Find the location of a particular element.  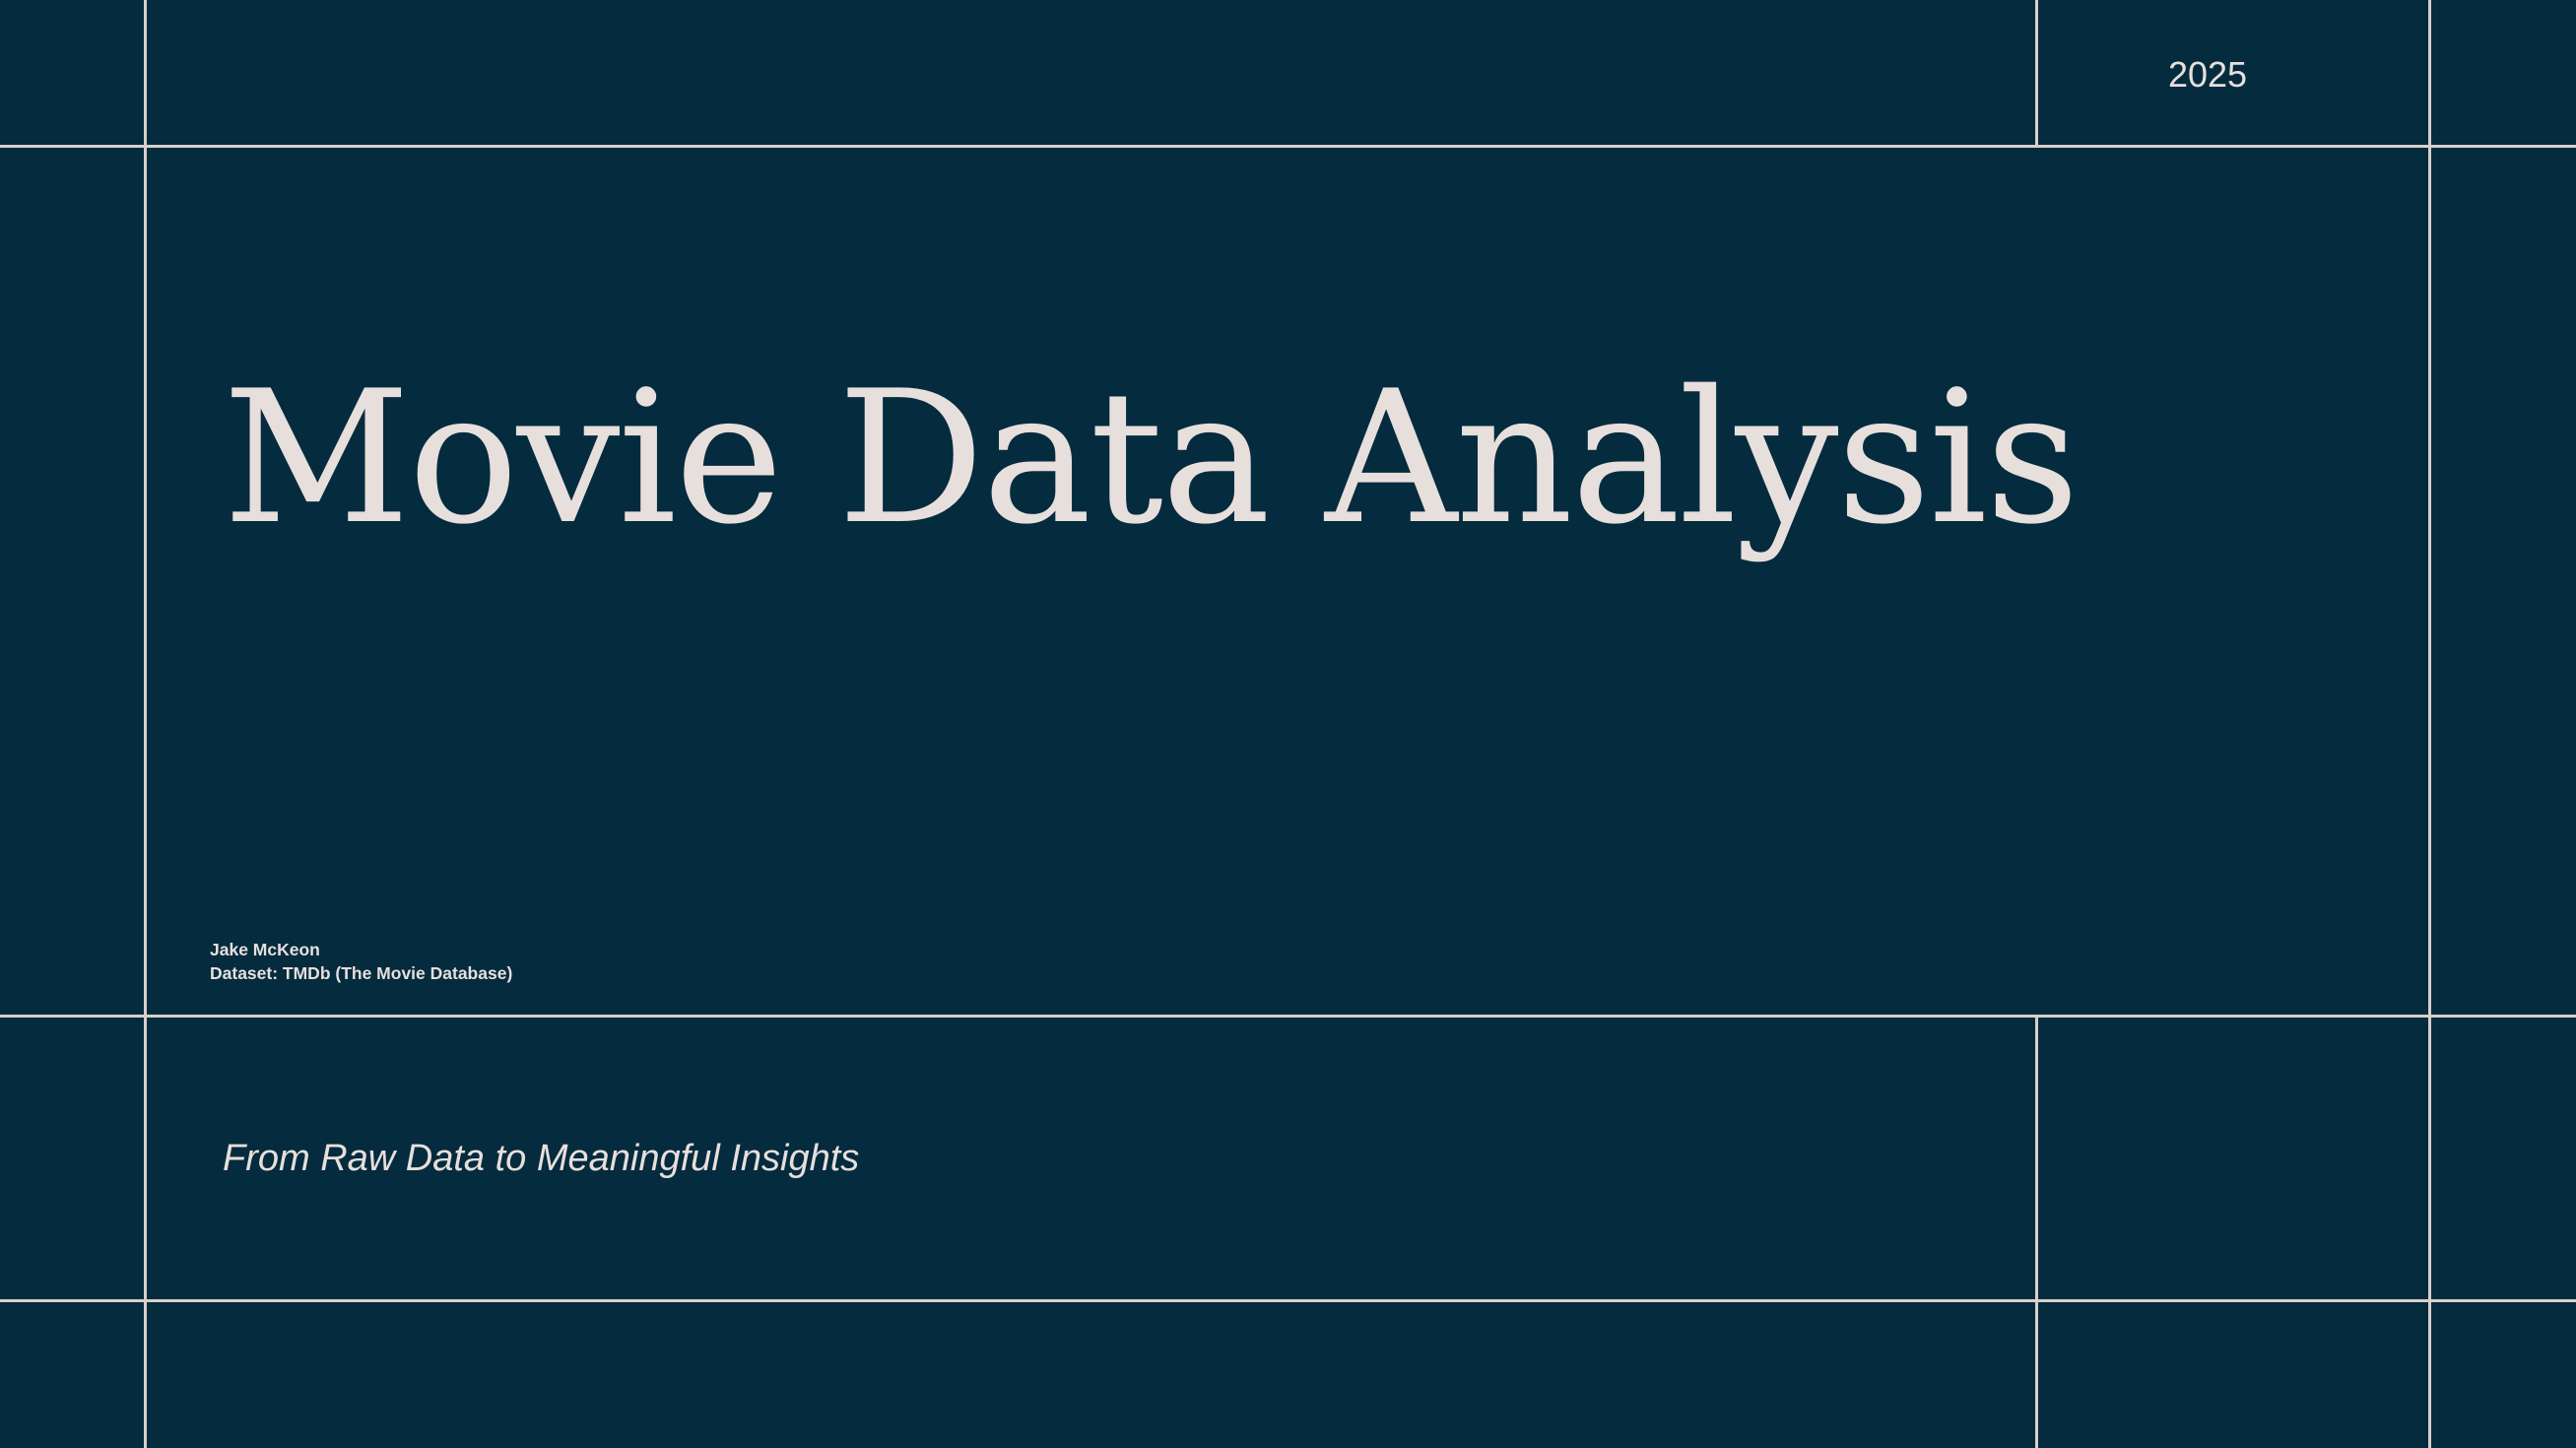

grid-line-bottom is located at coordinates (1288, 1300).